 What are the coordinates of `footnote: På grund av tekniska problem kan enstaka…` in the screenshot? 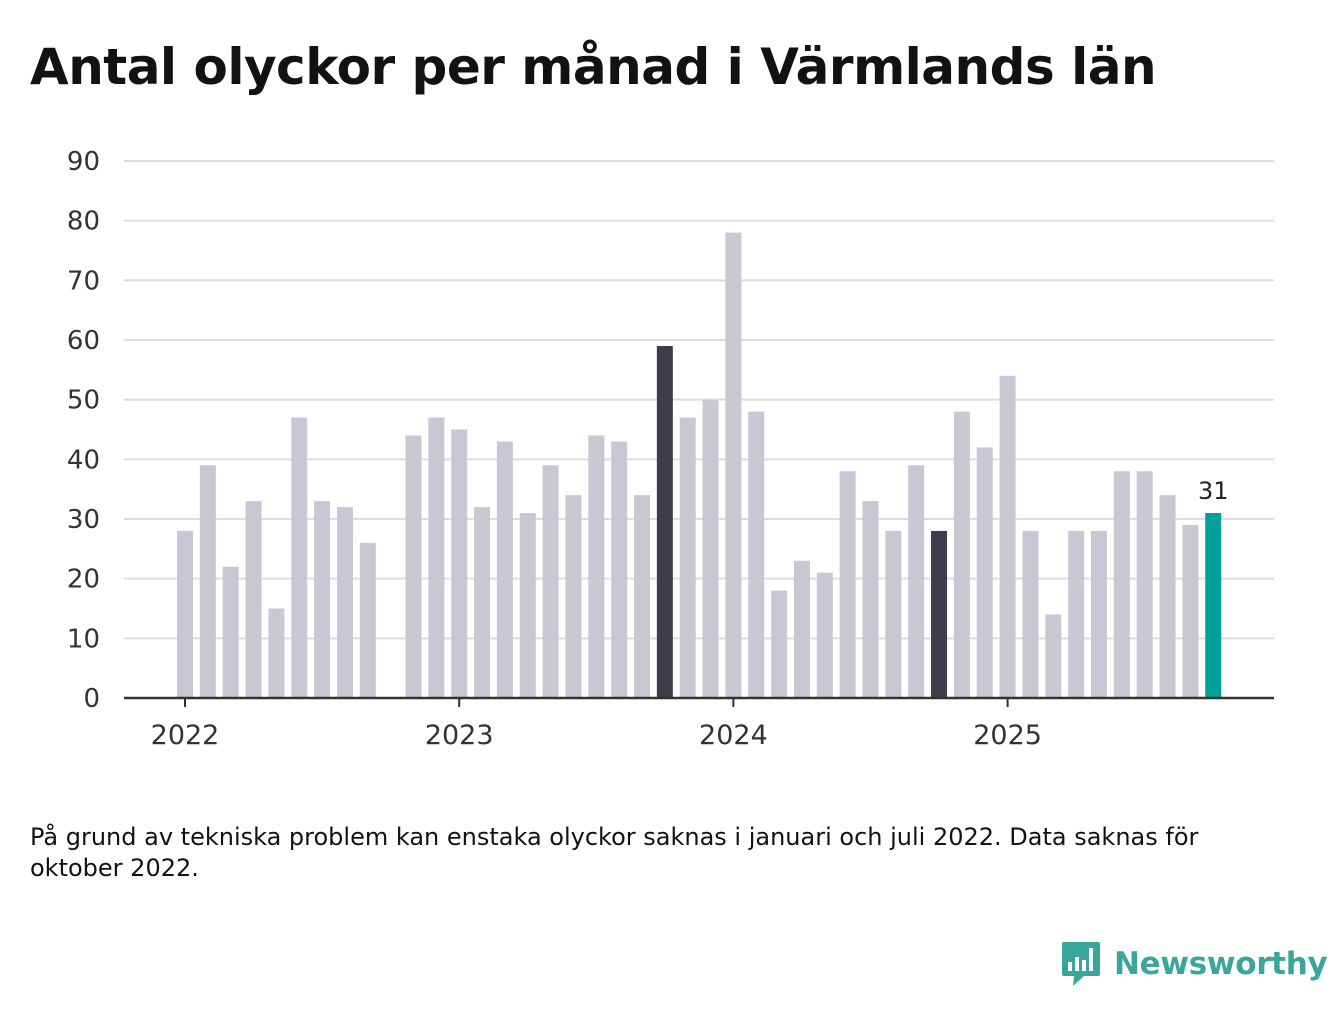 It's located at (614, 852).